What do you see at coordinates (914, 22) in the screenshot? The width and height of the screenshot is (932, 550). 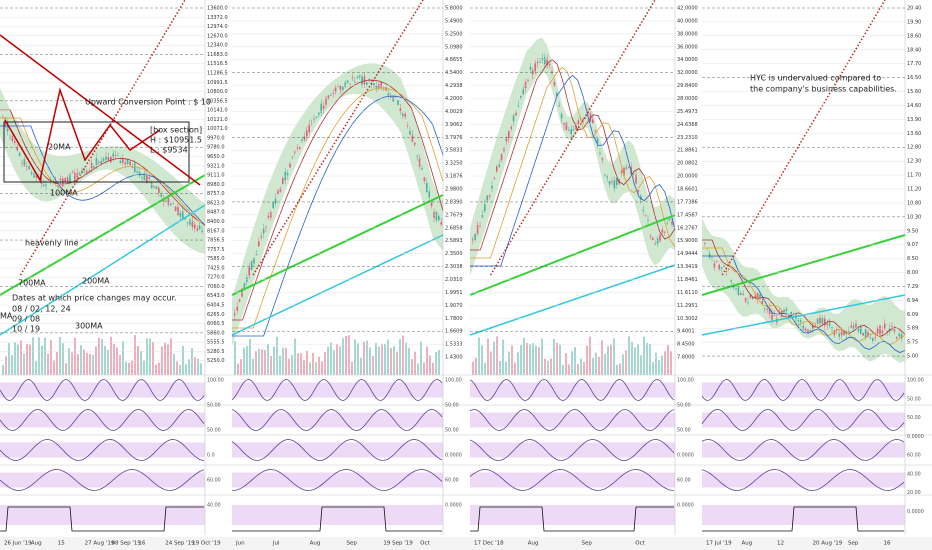 I see `price-label: 19.90` at bounding box center [914, 22].